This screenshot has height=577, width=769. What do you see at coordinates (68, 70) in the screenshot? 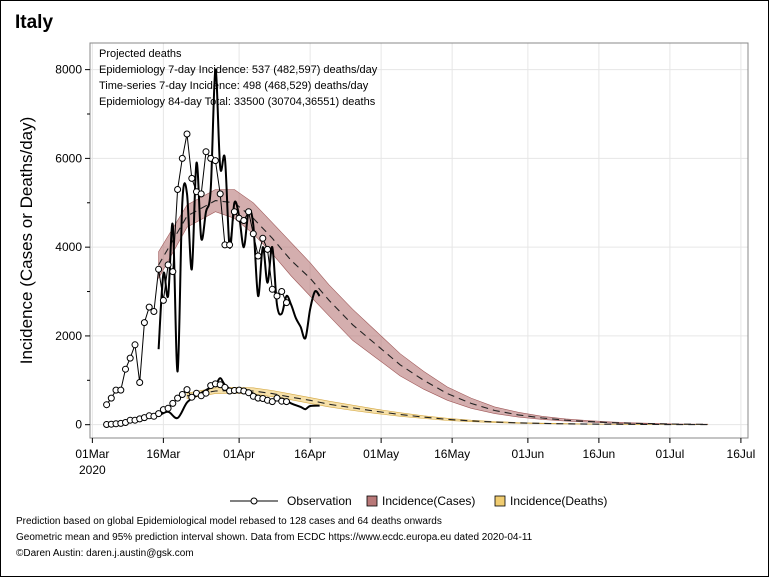
I see `y-tick-label-4: 8000` at bounding box center [68, 70].